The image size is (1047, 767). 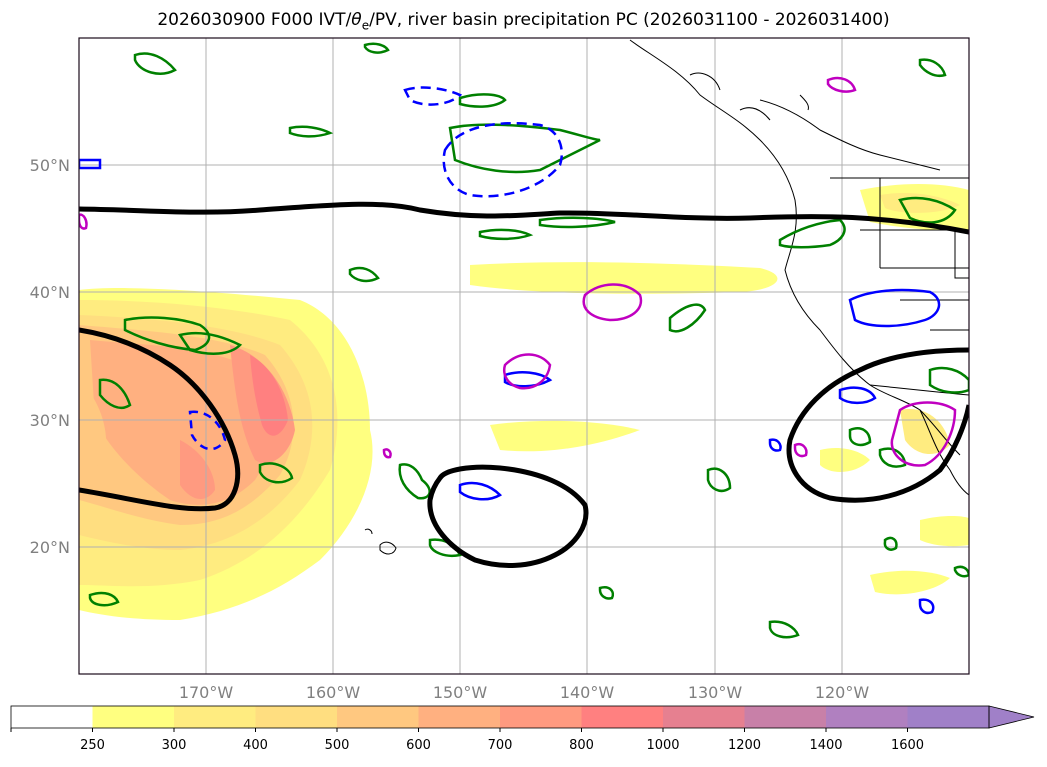 What do you see at coordinates (581, 745) in the screenshot?
I see `colorbar-tick-label: 800` at bounding box center [581, 745].